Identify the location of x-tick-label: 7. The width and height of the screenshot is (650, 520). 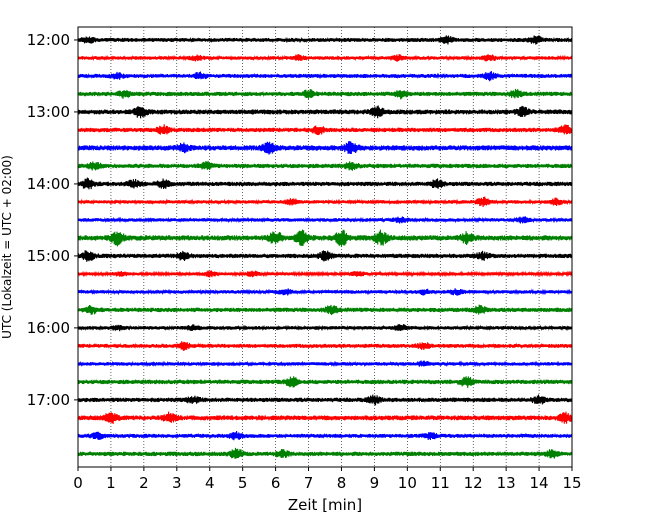
(309, 483).